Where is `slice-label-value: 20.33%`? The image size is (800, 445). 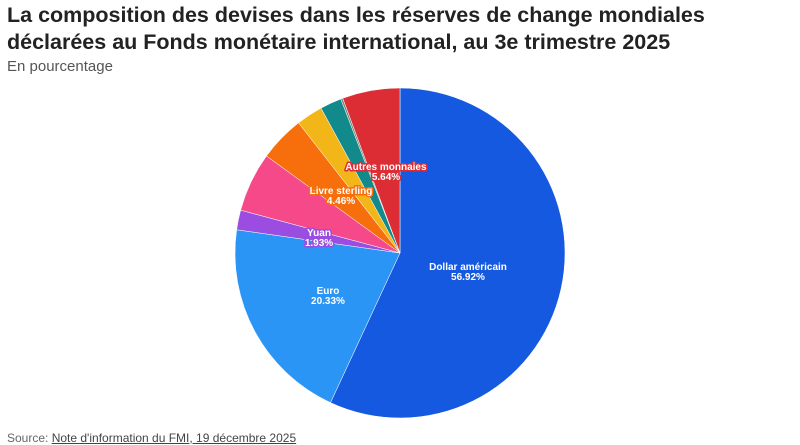
slice-label-value: 20.33% is located at coordinates (328, 301).